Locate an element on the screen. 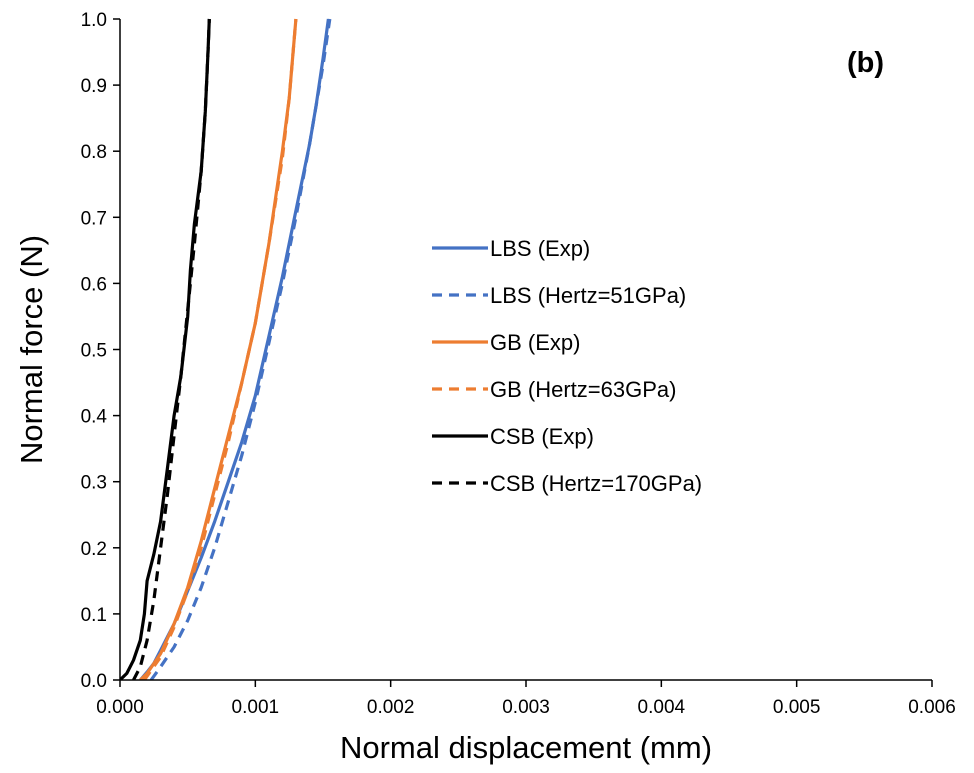  y-tick-label: 0.4 is located at coordinates (94, 417).